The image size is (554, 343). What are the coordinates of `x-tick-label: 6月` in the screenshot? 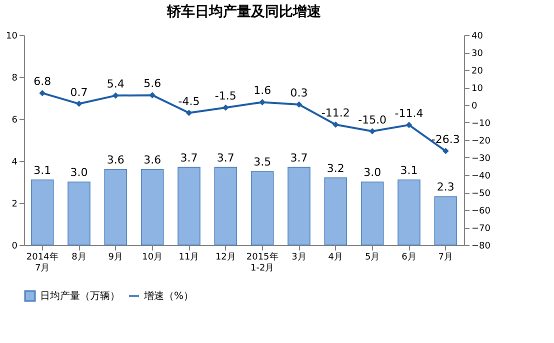 It's located at (409, 257).